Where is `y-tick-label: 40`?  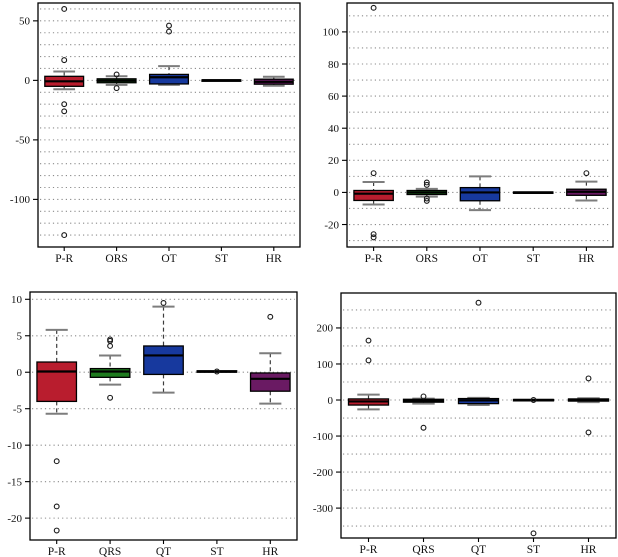
y-tick-label: 40 is located at coordinates (334, 129).